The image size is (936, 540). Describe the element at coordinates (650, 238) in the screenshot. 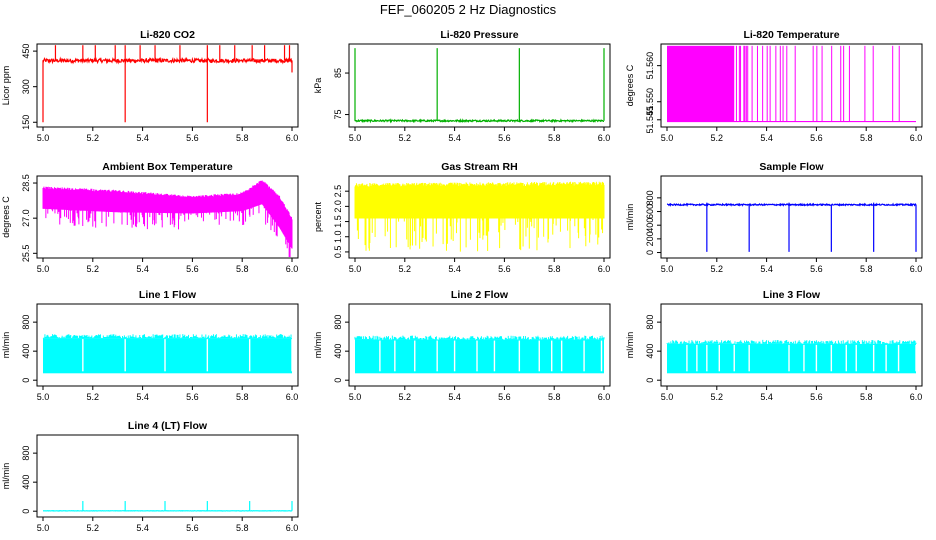

I see `y-tick-label: 200` at that location.